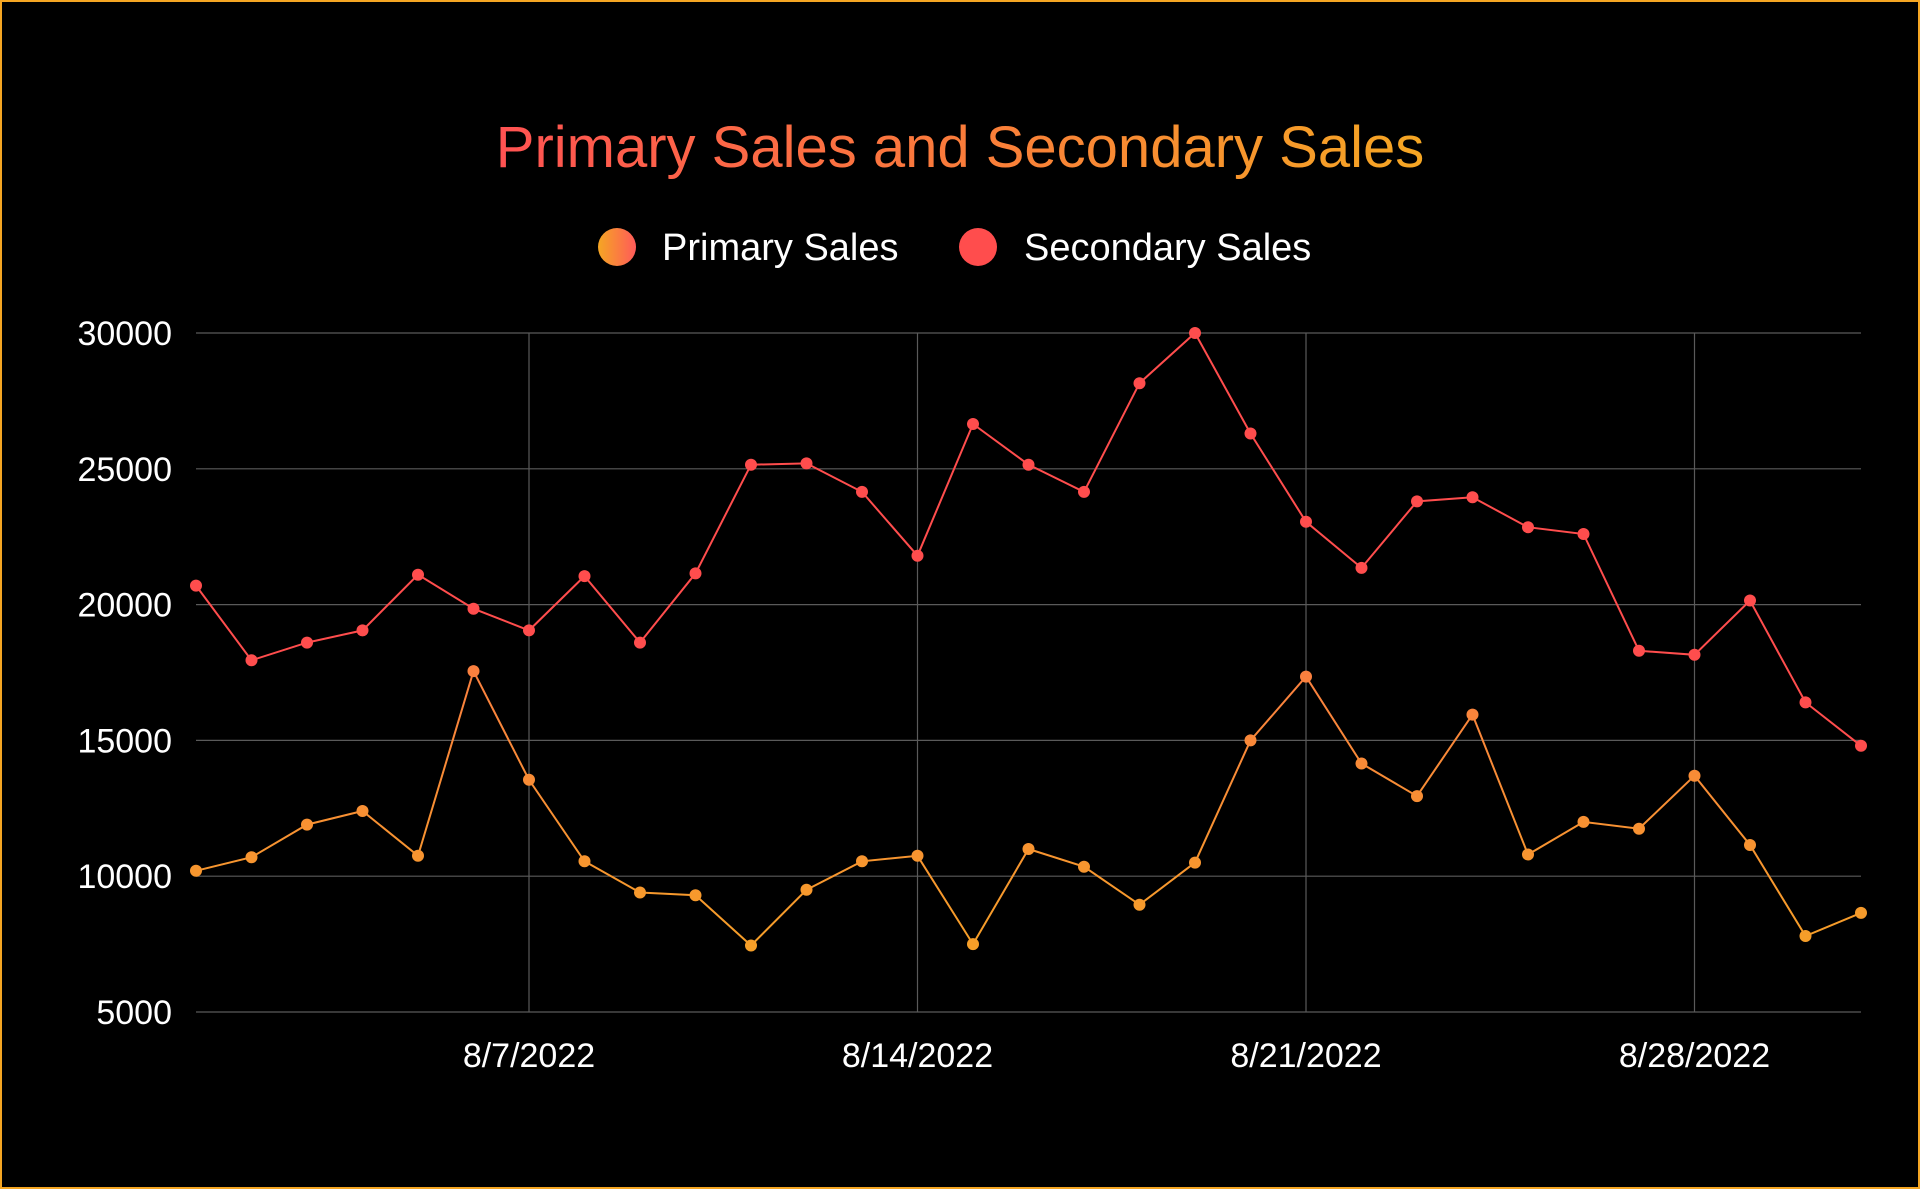 This screenshot has width=1920, height=1189. Describe the element at coordinates (529, 1056) in the screenshot. I see `x-tick-label: 8/7/2022` at that location.